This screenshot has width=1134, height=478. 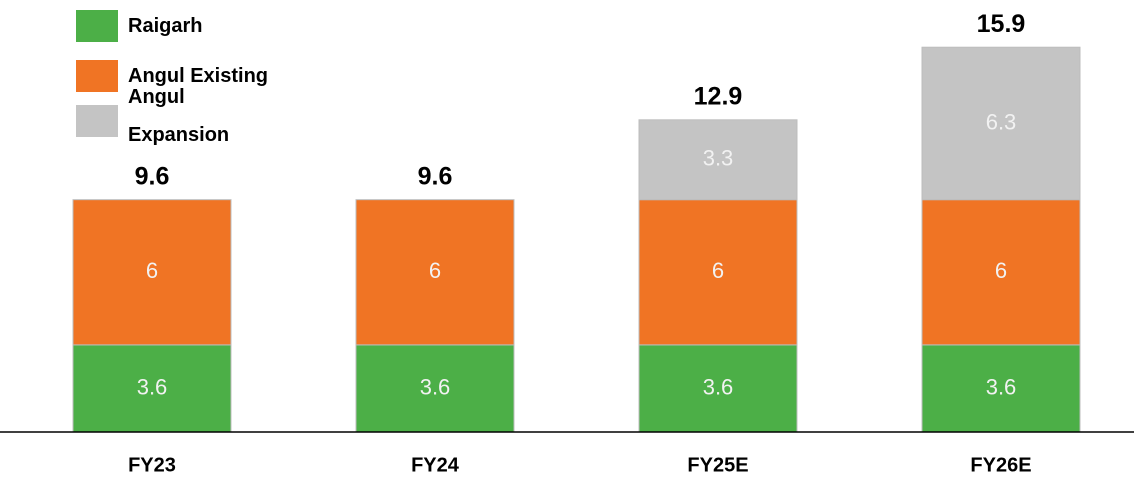 I want to click on x-tick-label: FY26E, so click(x=1000, y=465).